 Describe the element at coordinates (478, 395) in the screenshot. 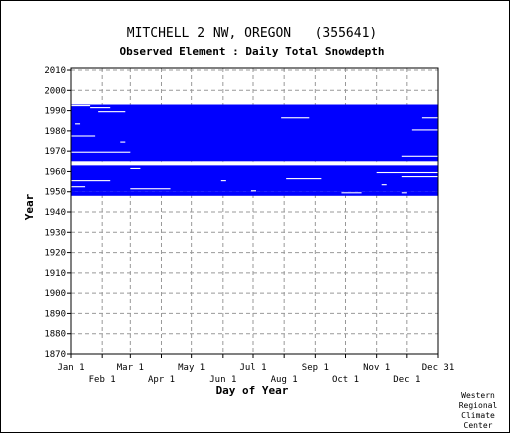

I see `credit-line: Western` at that location.